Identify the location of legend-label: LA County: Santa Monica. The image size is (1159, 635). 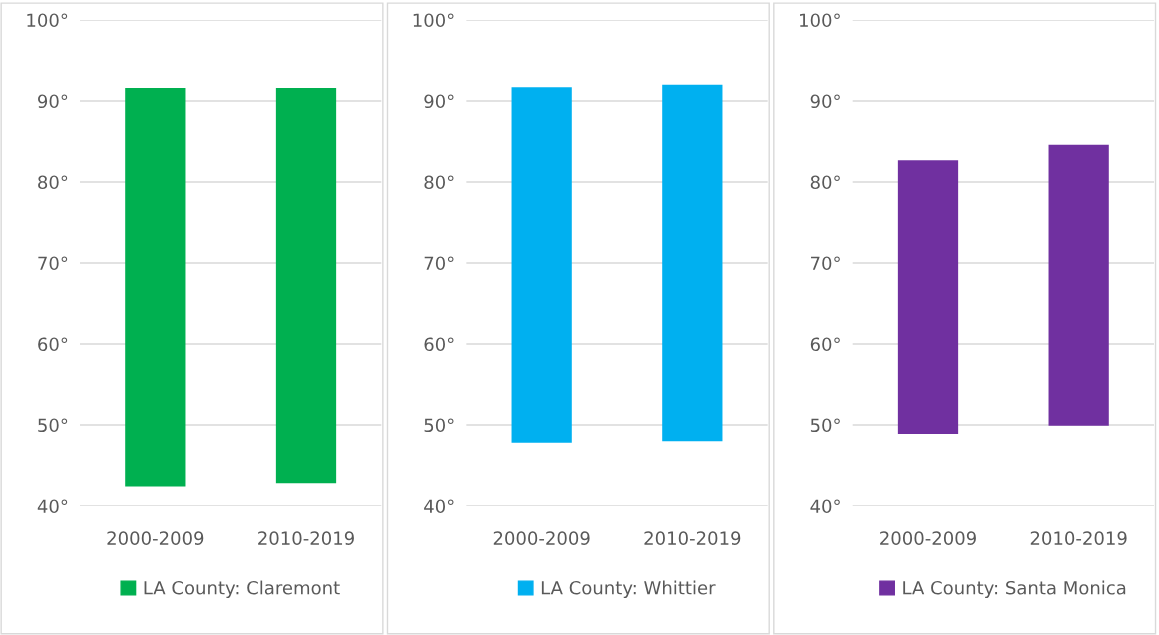
(1014, 589).